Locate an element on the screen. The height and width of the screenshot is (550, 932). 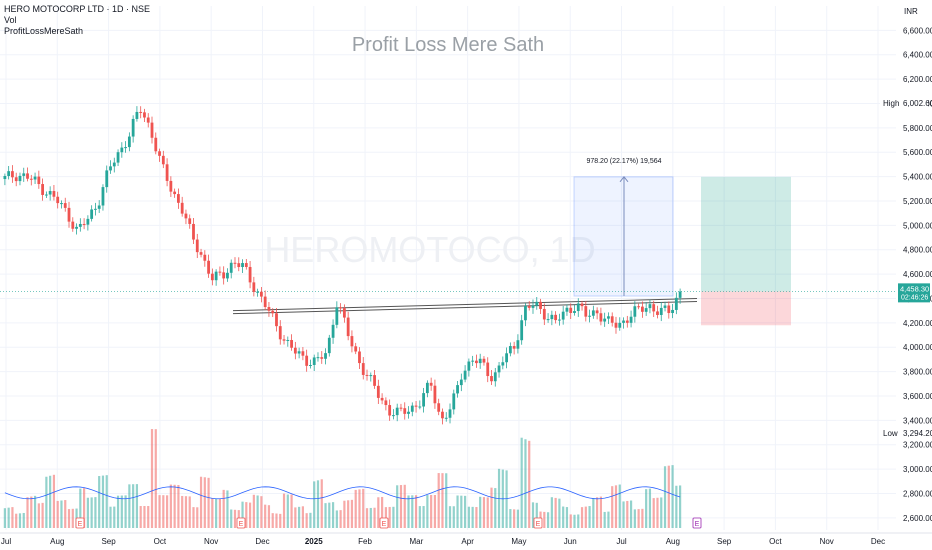
time-axis-tick: Jul is located at coordinates (6, 541).